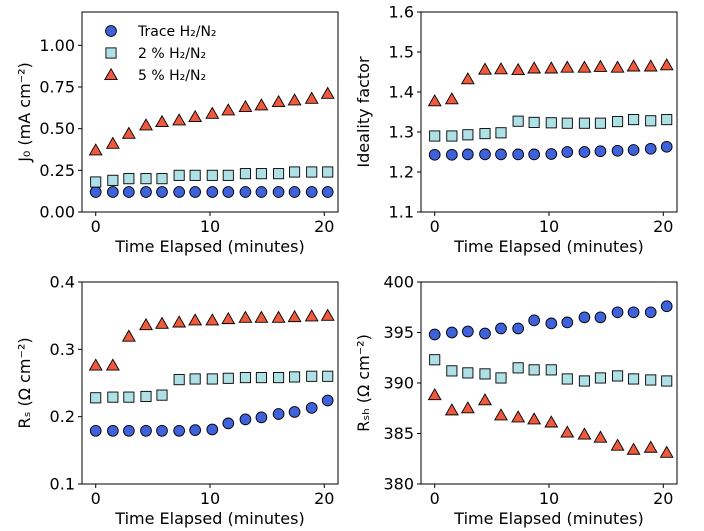  I want to click on y-tick-label: 0.00, so click(57, 212).